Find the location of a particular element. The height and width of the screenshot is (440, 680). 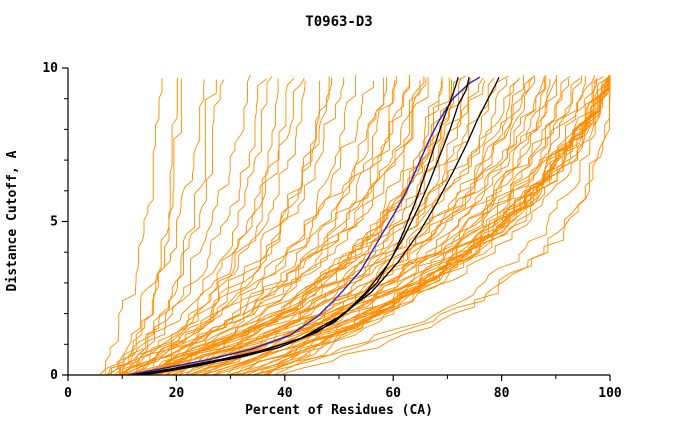

x-axis-label: Percent of Residues (CA) is located at coordinates (339, 410).